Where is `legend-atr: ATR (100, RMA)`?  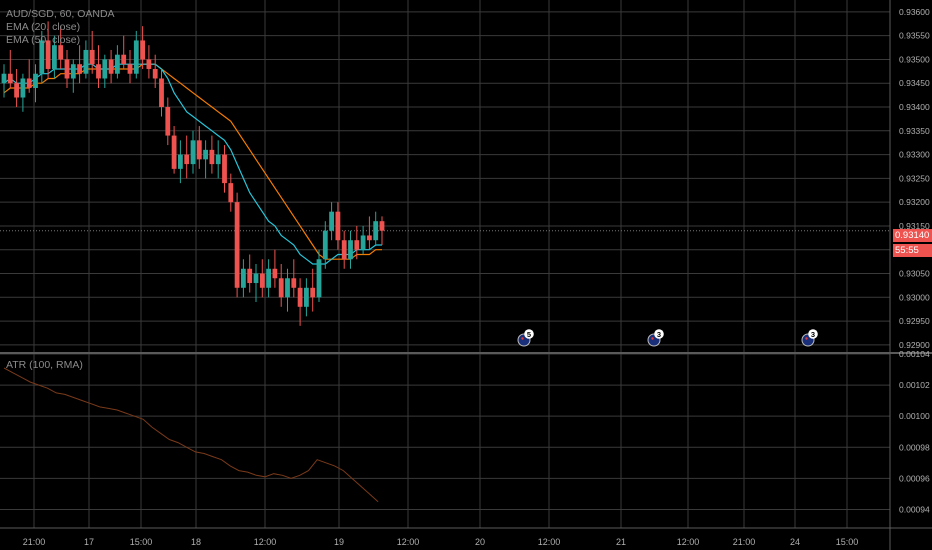 legend-atr: ATR (100, RMA) is located at coordinates (44, 365).